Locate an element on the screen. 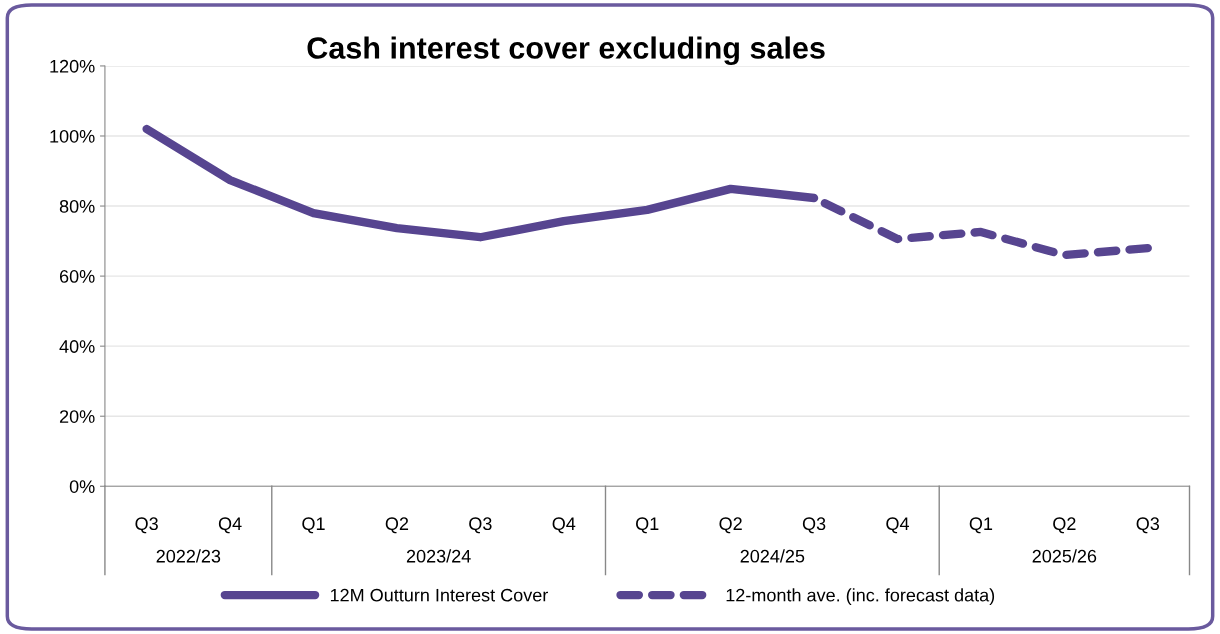  y-tick-label: 60% is located at coordinates (77, 276).